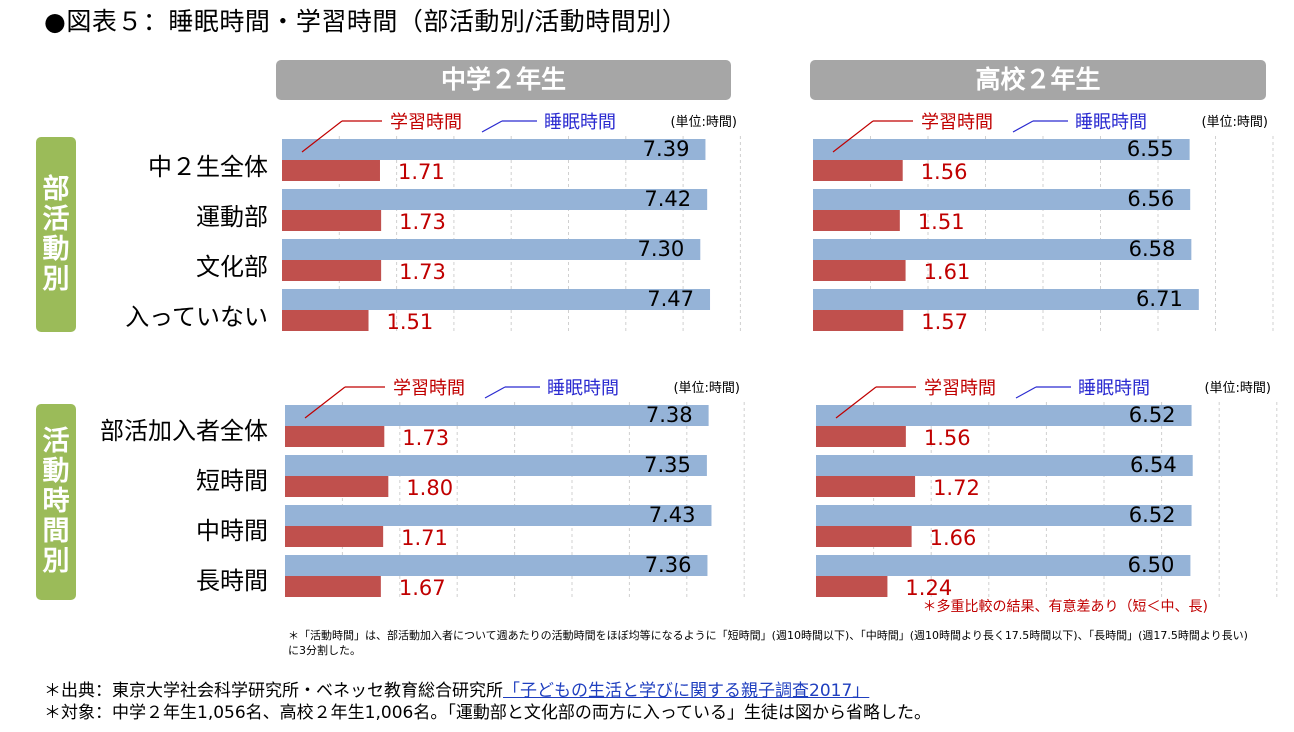  I want to click on side-label-char: 間, so click(56, 531).